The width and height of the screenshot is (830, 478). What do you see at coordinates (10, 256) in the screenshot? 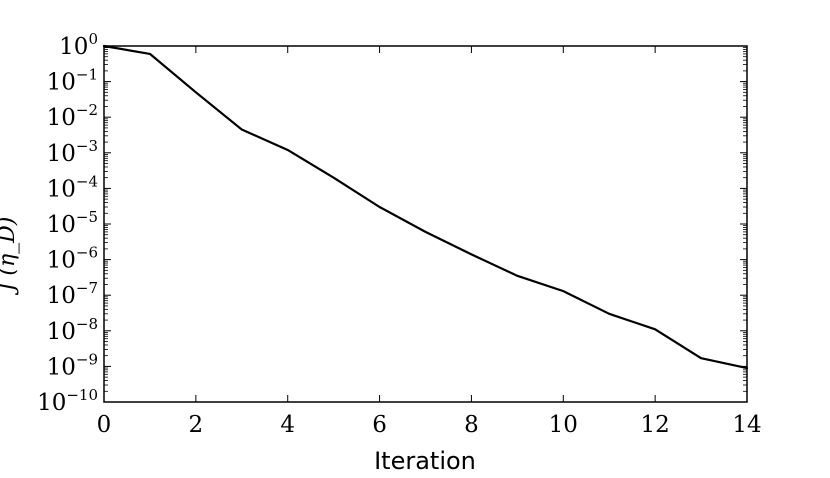
I see `y-axis-label: J (η_D)` at bounding box center [10, 256].